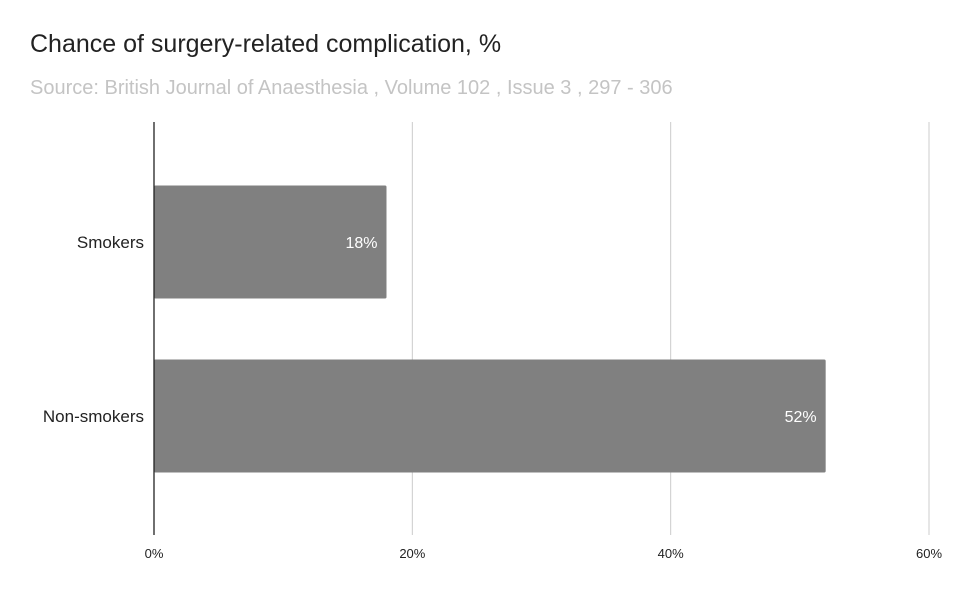 This screenshot has width=956, height=593. What do you see at coordinates (154, 553) in the screenshot?
I see `x-tick-label: 0%` at bounding box center [154, 553].